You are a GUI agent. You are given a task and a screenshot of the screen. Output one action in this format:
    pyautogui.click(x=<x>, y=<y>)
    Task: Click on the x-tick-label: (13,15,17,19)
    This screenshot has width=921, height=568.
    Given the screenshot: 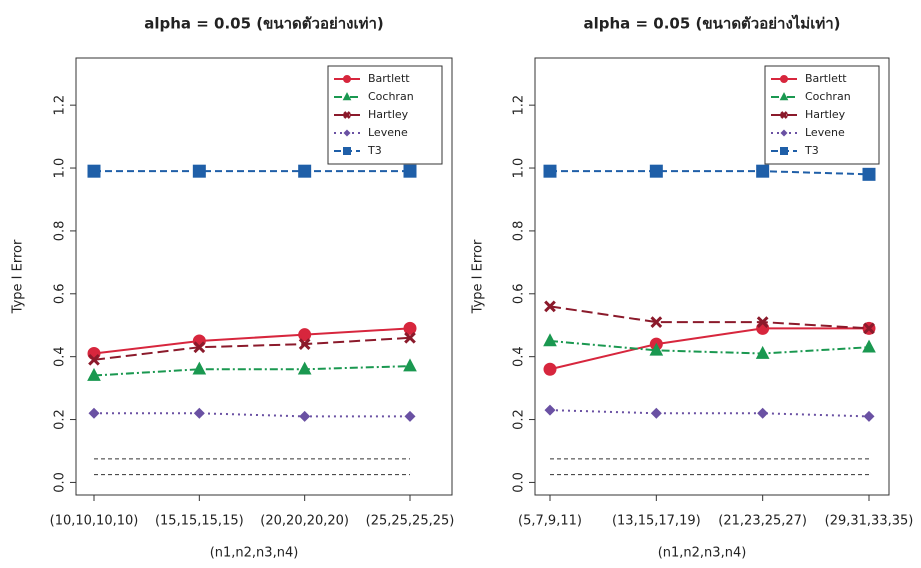 What is the action you would take?
    pyautogui.click(x=656, y=521)
    